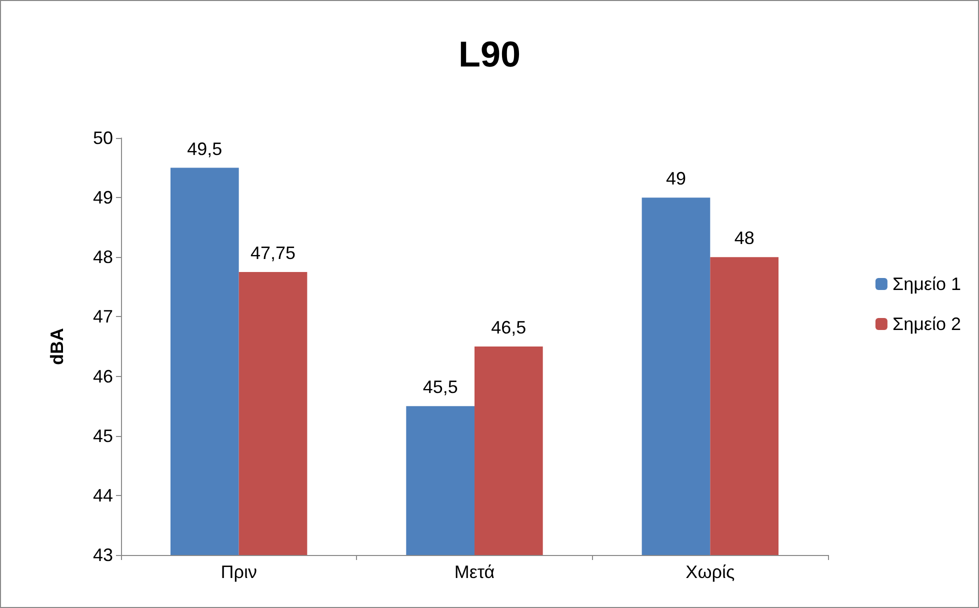 This screenshot has height=608, width=979. I want to click on chart-title: L90, so click(489, 54).